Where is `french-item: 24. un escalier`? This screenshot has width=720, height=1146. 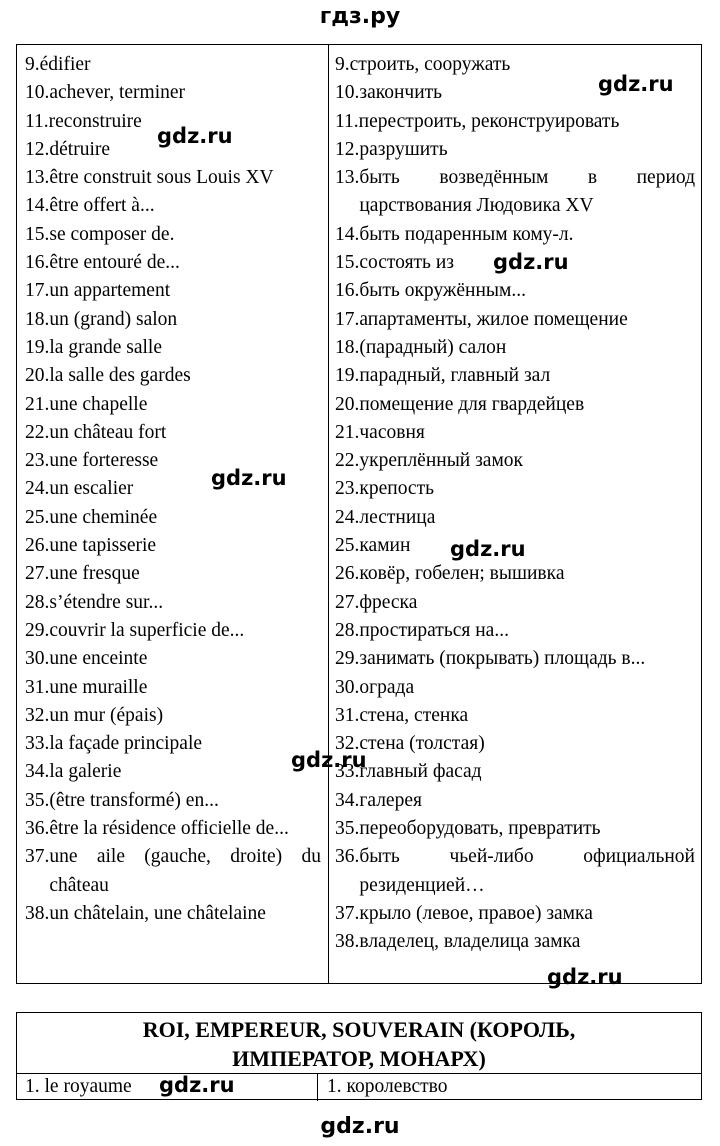
french-item: 24. un escalier is located at coordinates (173, 489).